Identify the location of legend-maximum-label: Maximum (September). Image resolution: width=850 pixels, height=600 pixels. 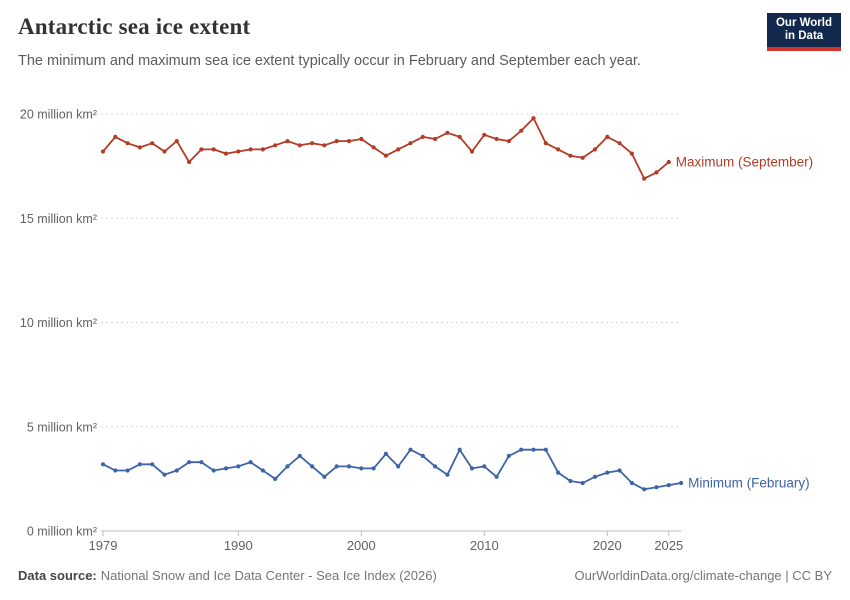
(744, 161).